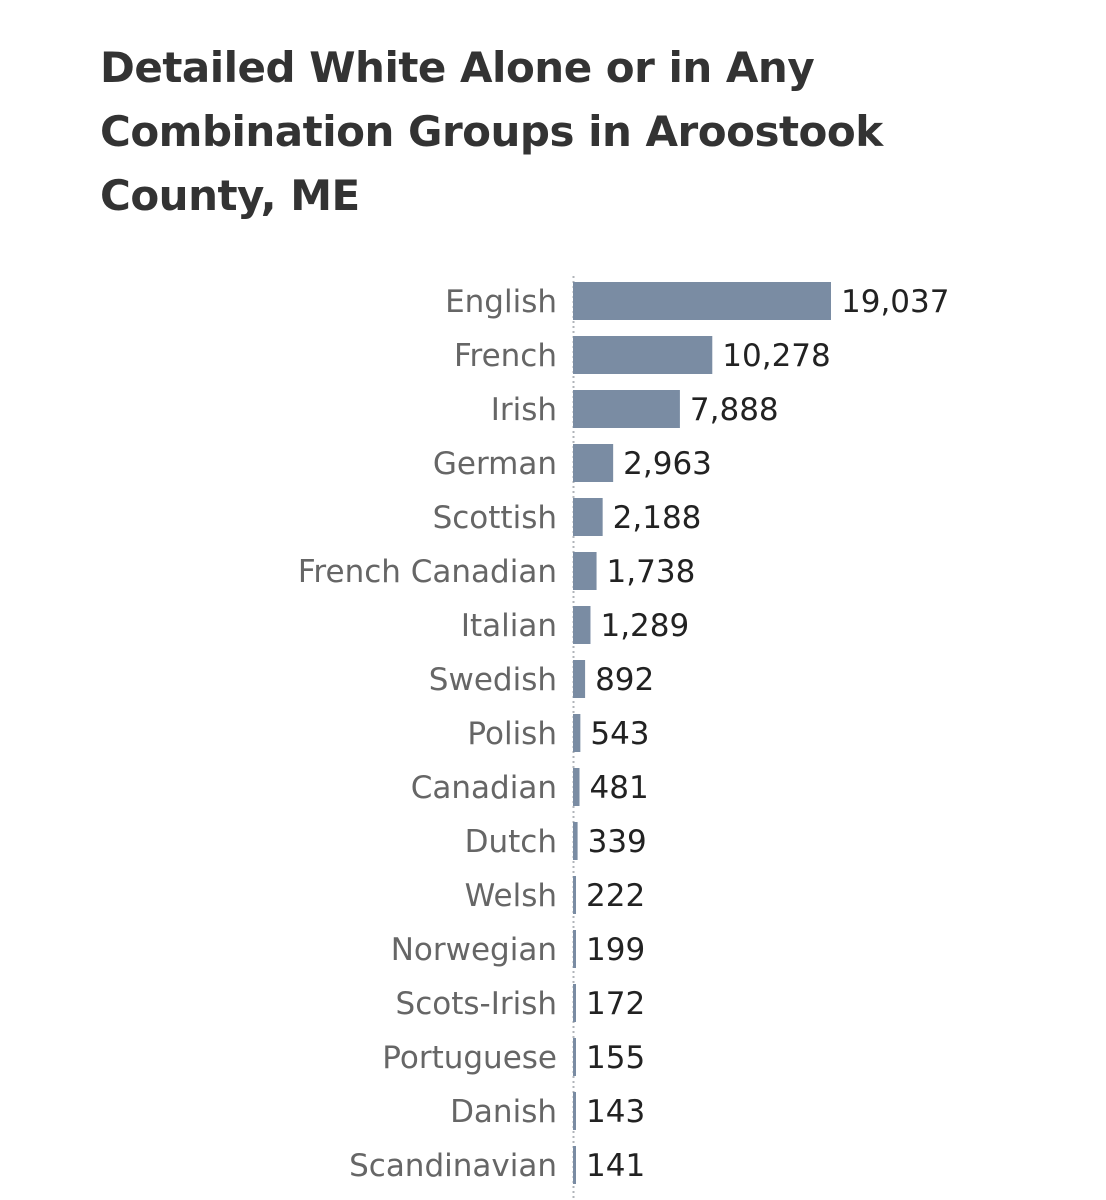 This screenshot has height=1200, width=1106. What do you see at coordinates (427, 572) in the screenshot?
I see `category-label: French Canadian` at bounding box center [427, 572].